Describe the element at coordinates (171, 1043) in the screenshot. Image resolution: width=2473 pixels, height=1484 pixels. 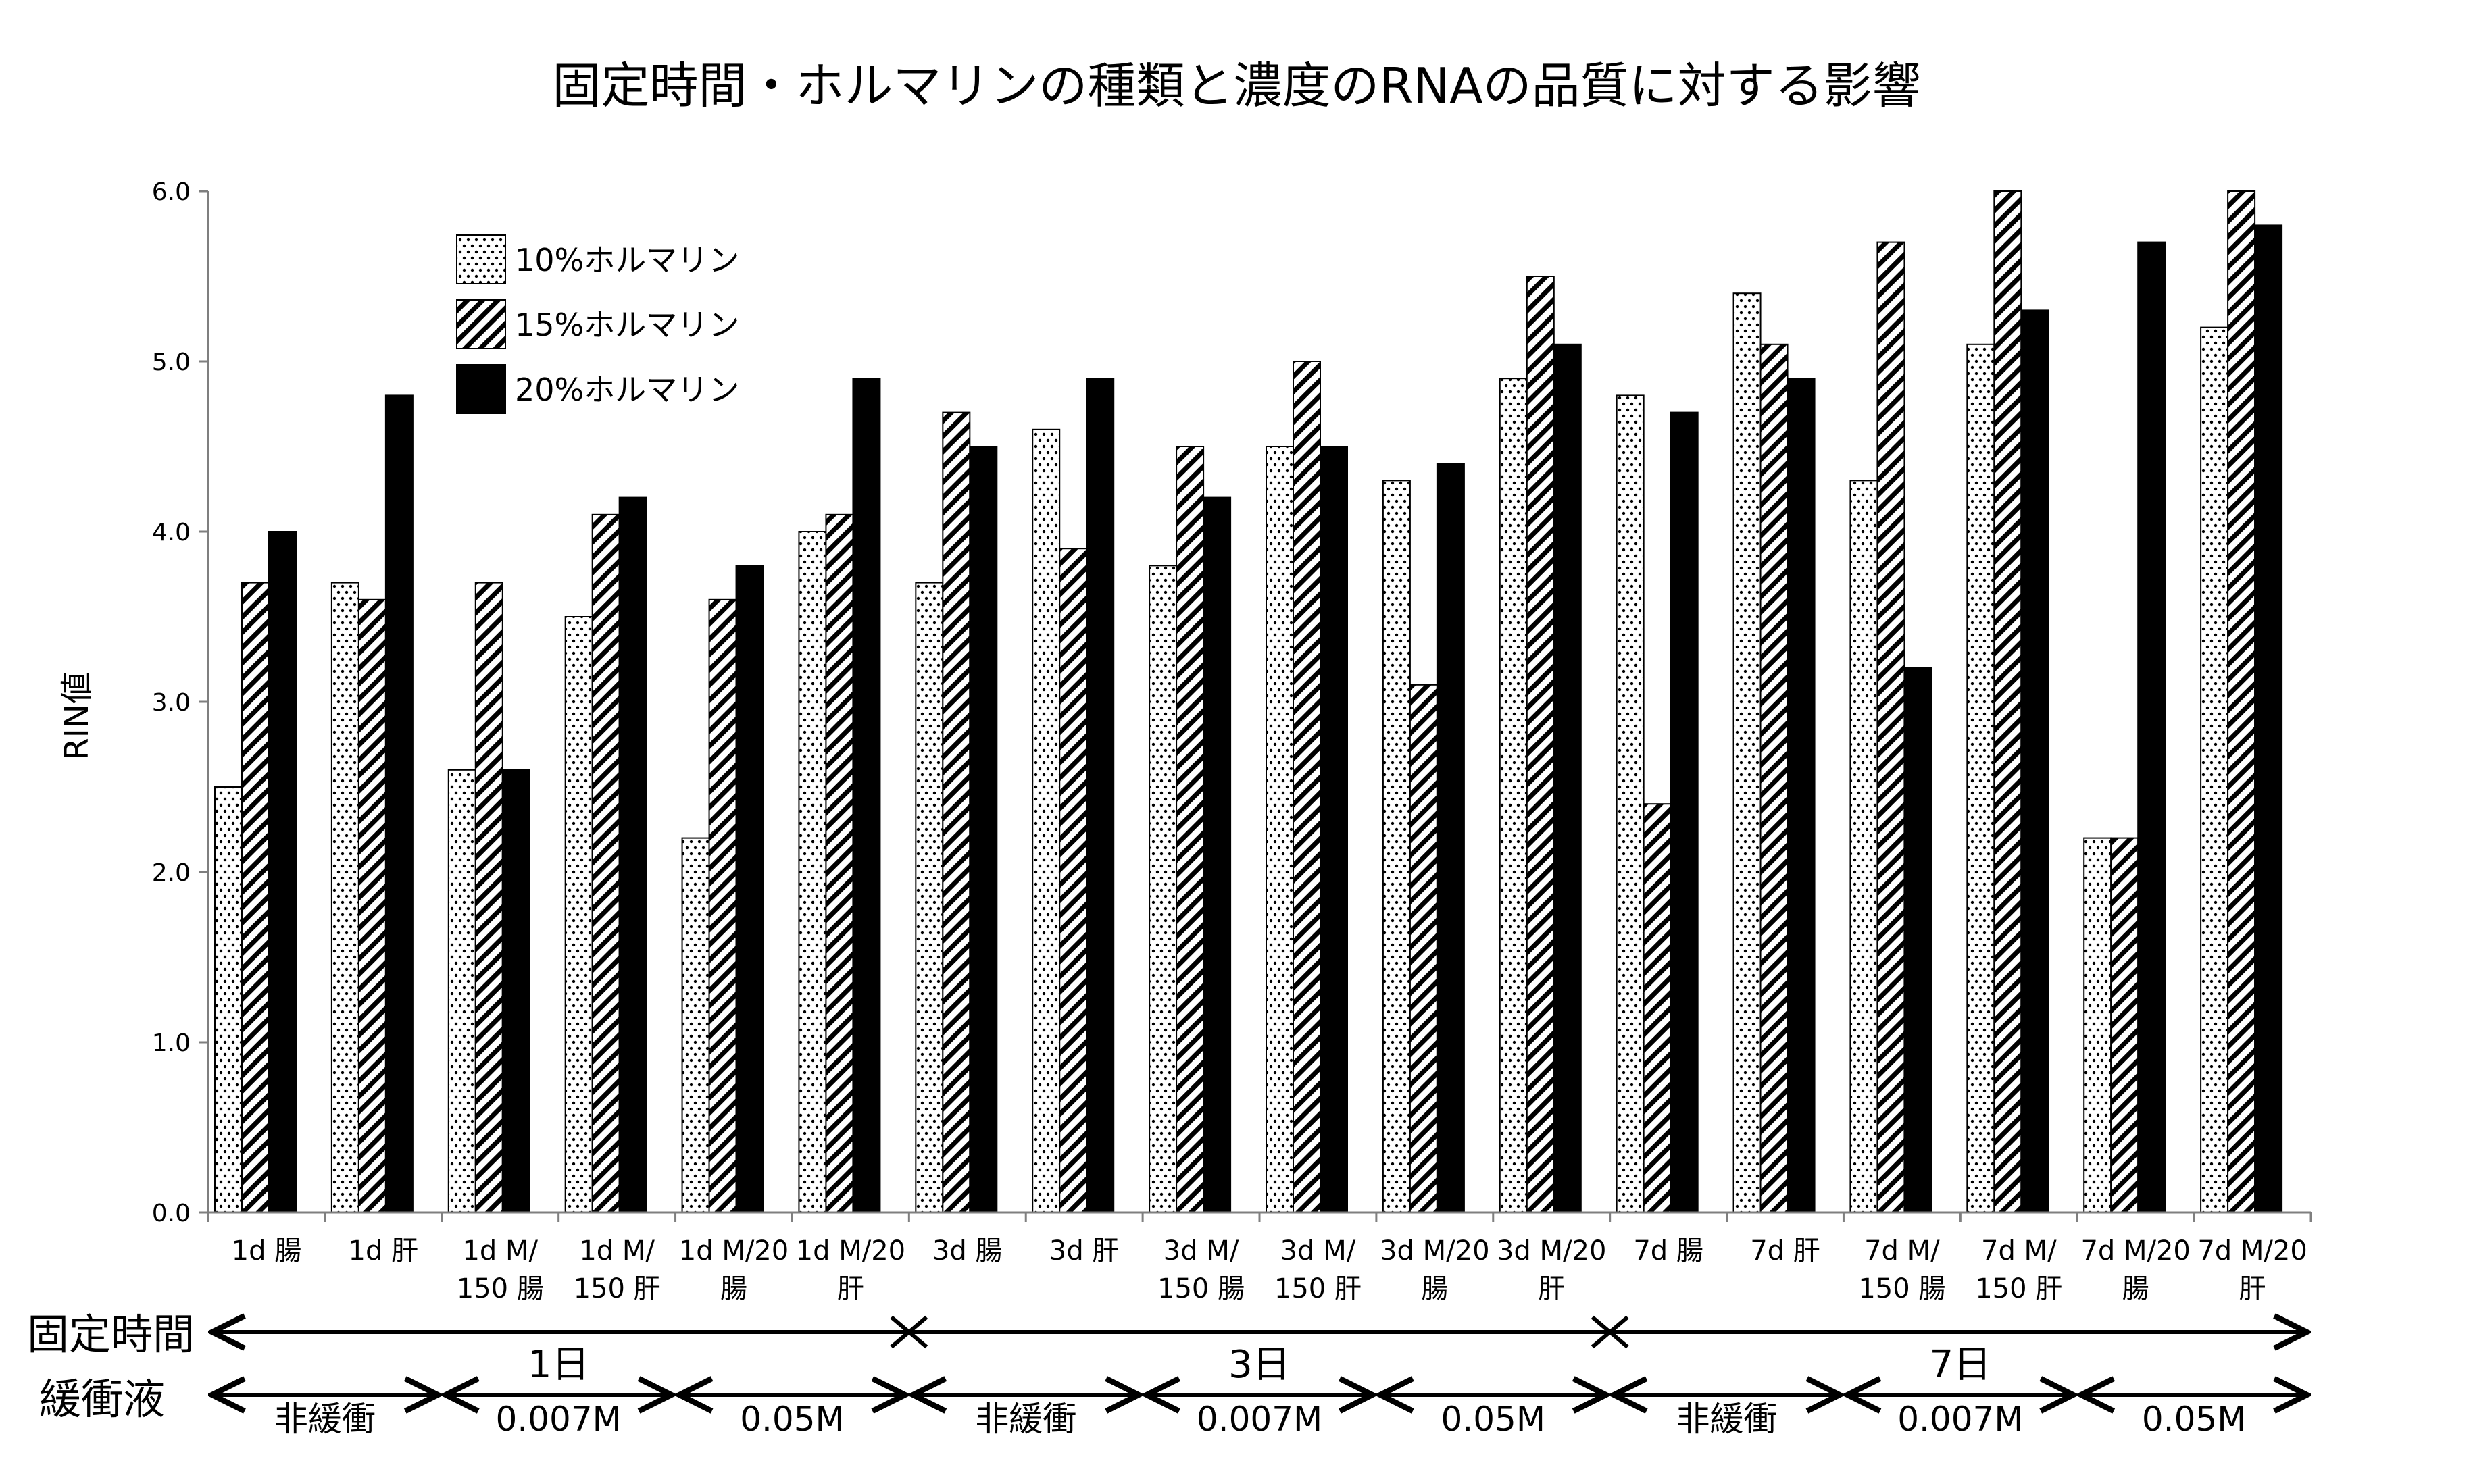
I see `y-tick-label: 1.0` at that location.